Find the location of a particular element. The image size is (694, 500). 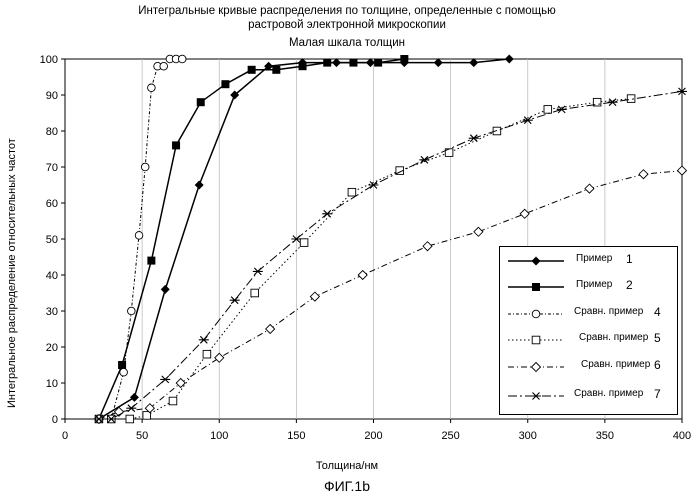

y-tick-label: 0 is located at coordinates (55, 420).